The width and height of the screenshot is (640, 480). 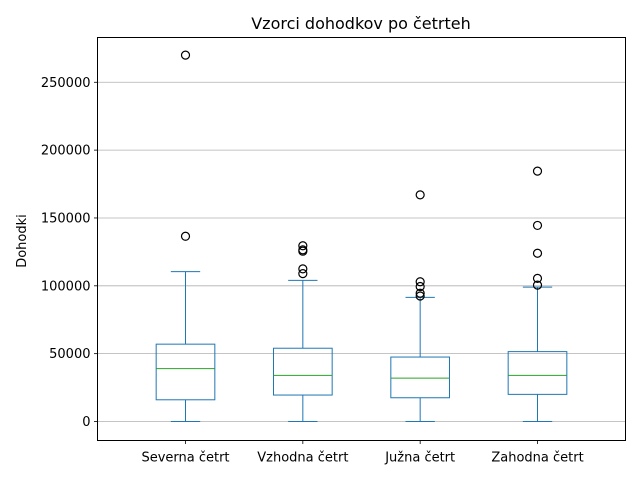 I want to click on x-tick-label: Severna četrt, so click(x=185, y=458).